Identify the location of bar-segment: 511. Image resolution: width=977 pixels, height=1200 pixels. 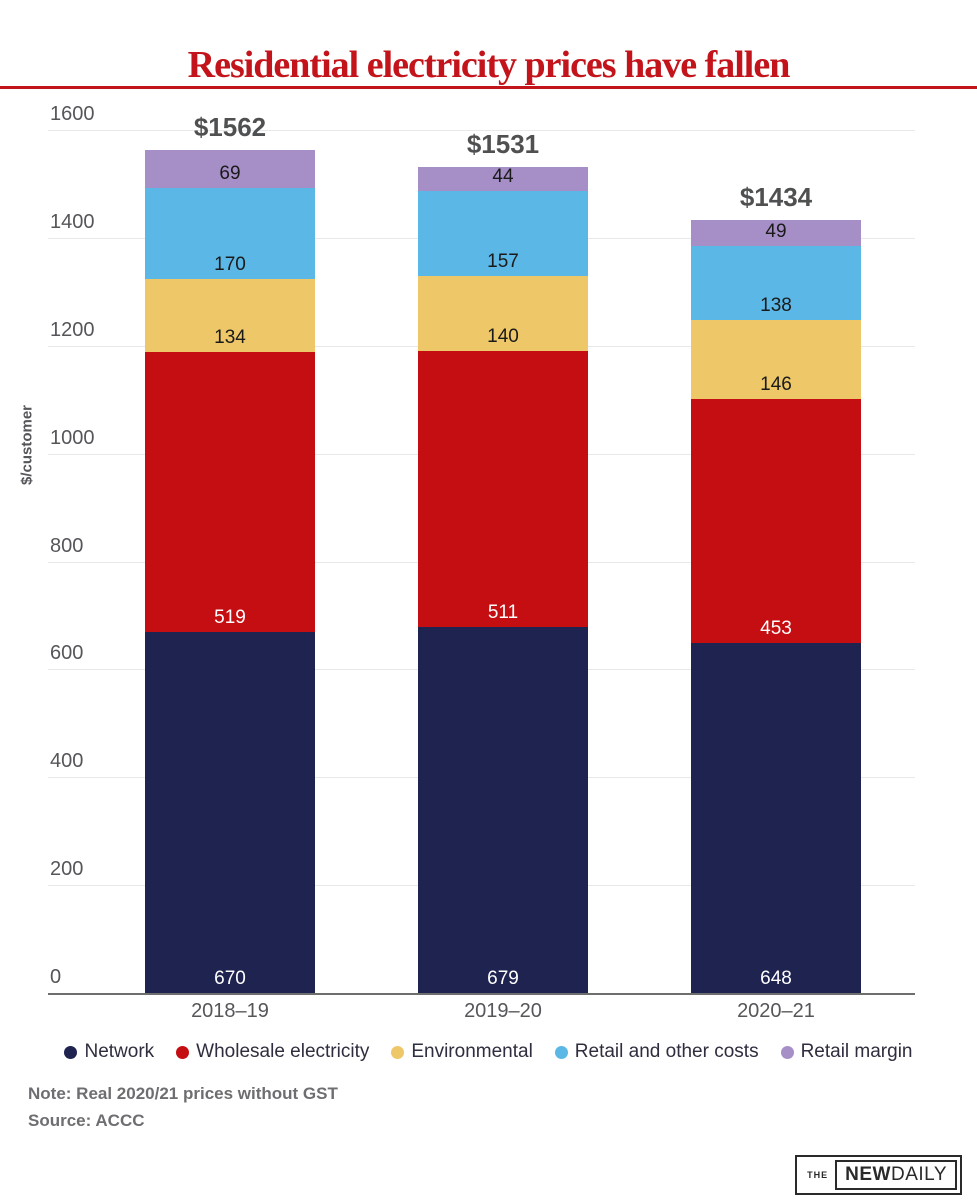
(503, 489).